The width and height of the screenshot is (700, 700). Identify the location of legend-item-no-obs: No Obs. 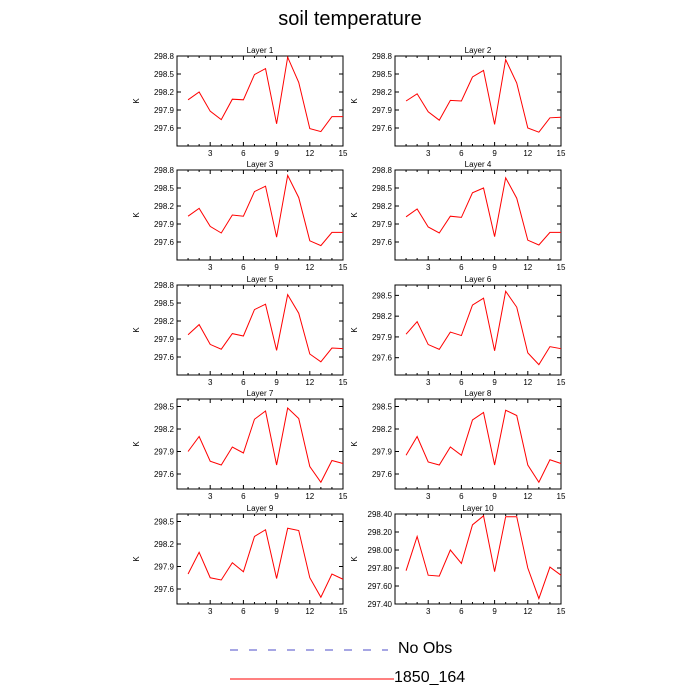
(355, 650).